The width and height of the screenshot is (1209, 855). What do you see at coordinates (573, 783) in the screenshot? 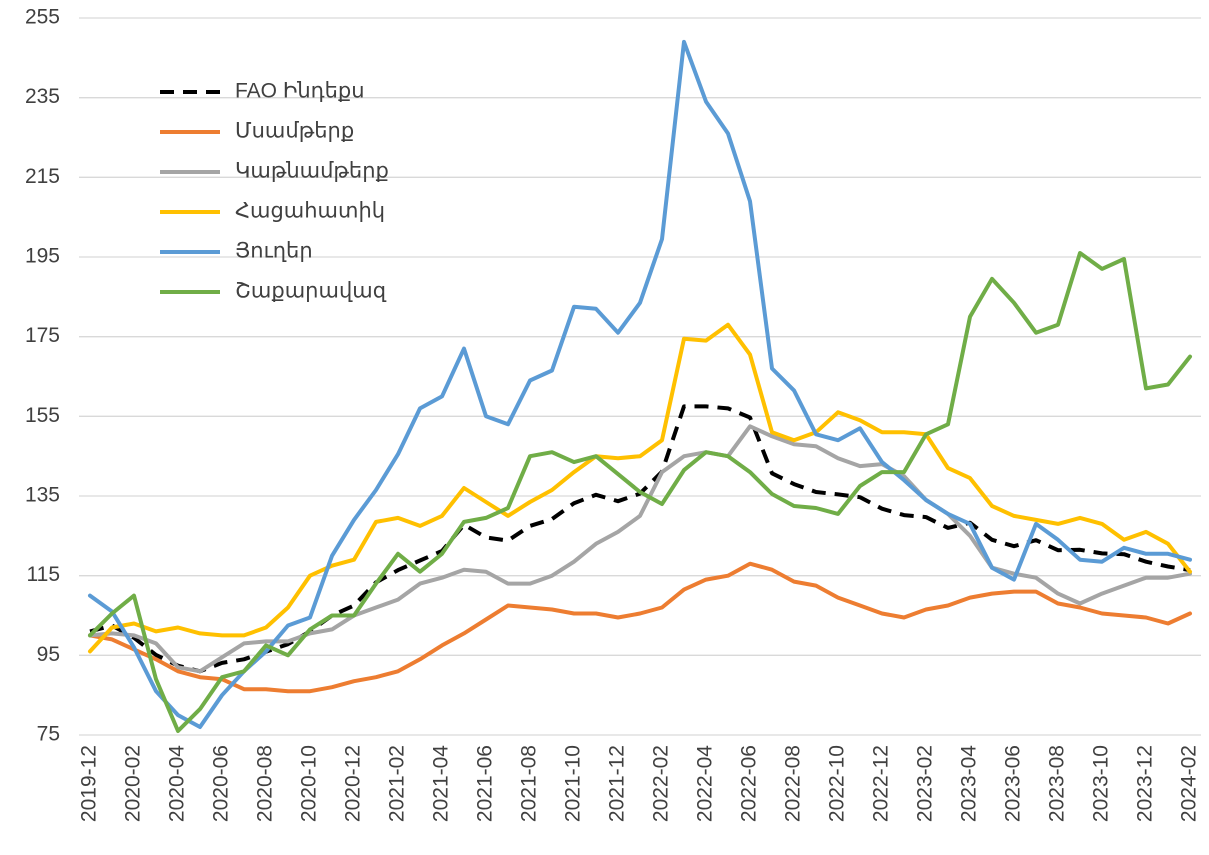
I see `x-tick-label: 2021-10` at bounding box center [573, 783].